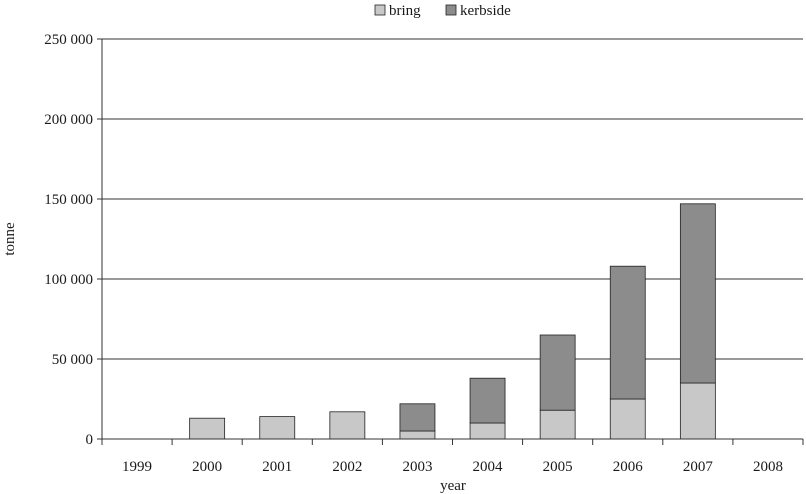 The width and height of the screenshot is (806, 494). I want to click on y-axis-label: tonne, so click(10, 239).